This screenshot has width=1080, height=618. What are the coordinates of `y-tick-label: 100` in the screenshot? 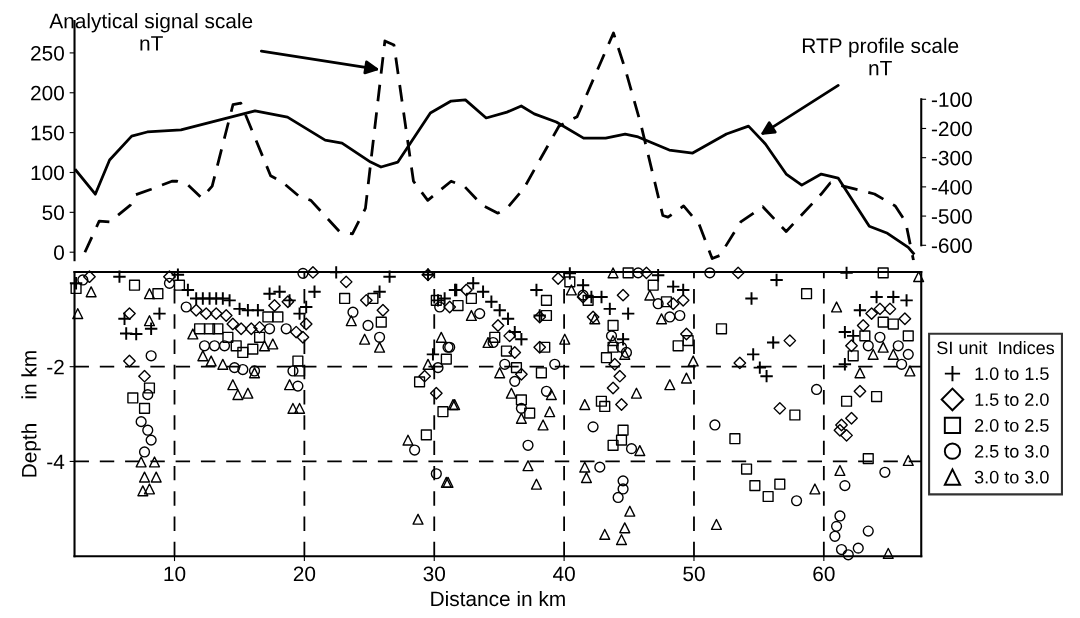 It's located at (47, 173).